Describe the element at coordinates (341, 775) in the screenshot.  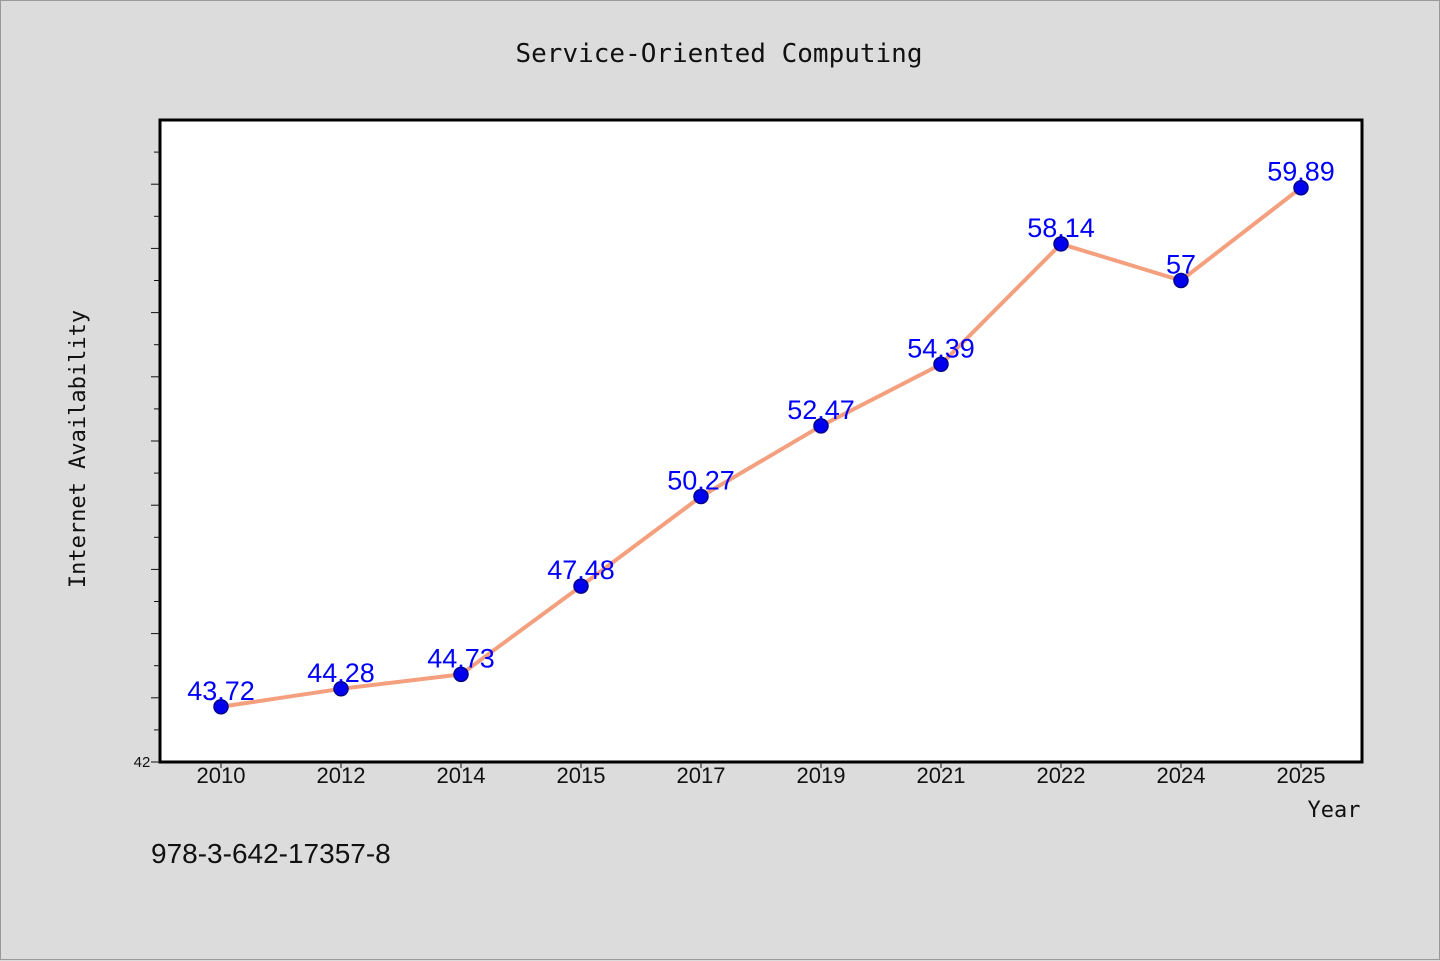
I see `x-tick-label: 2012` at that location.